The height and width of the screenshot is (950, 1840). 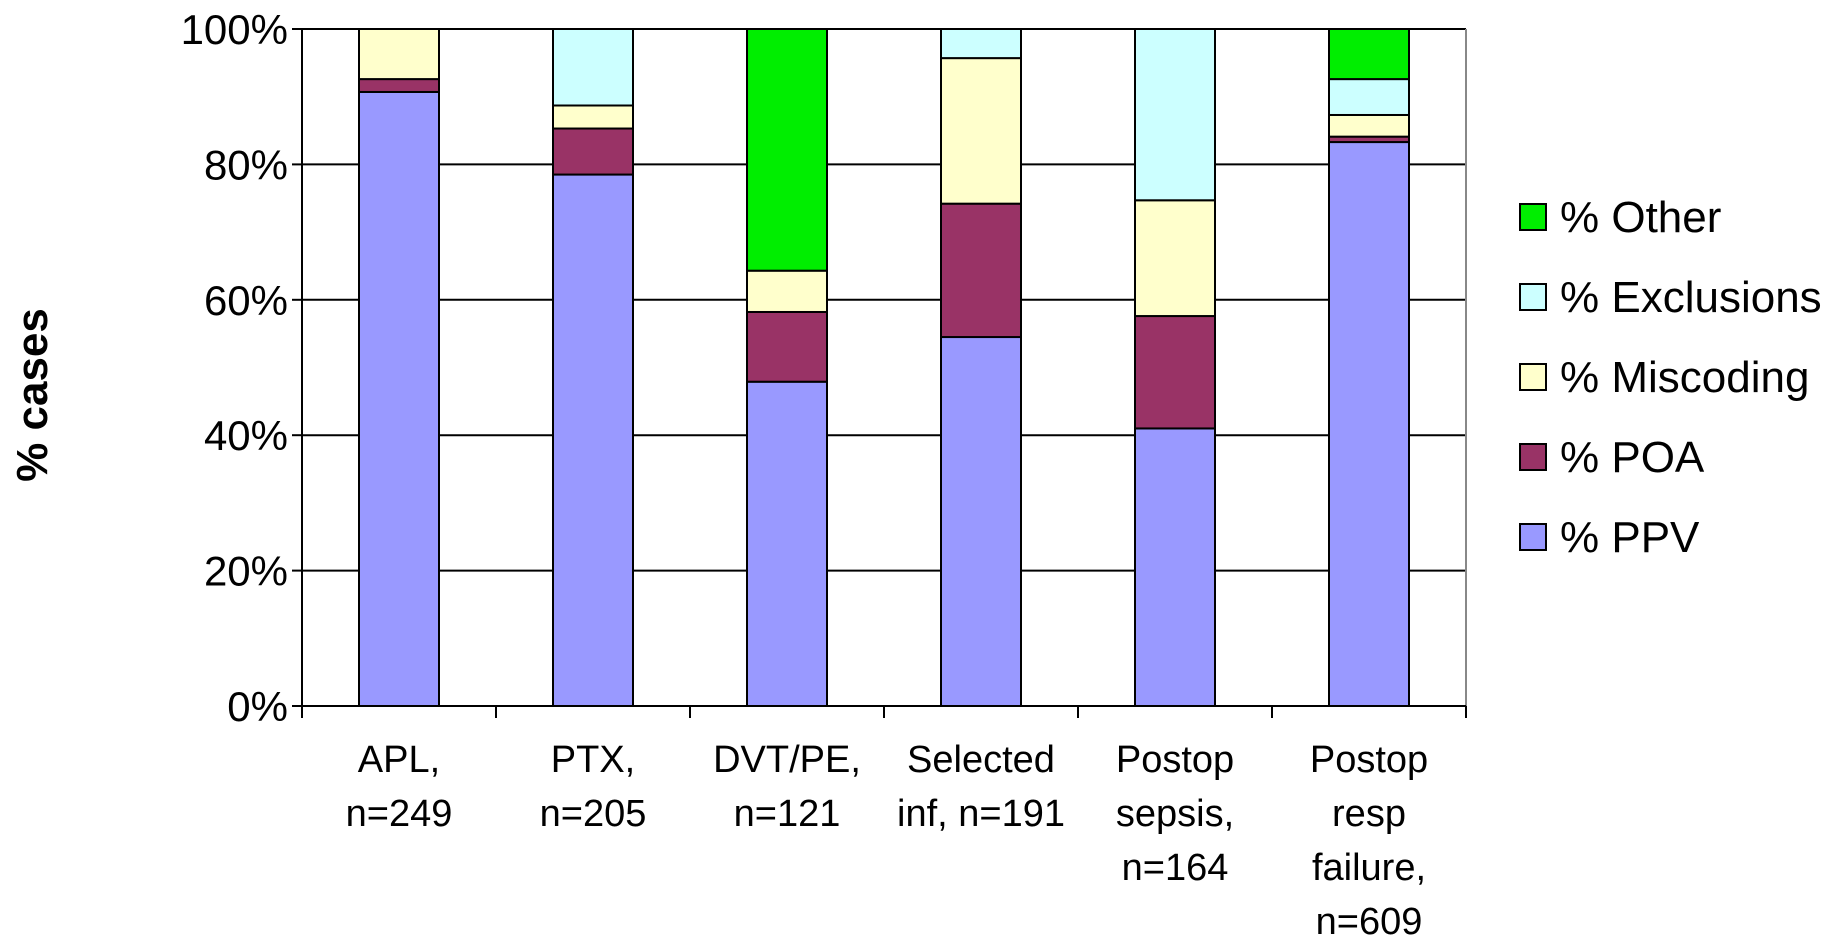 I want to click on x-category-label: Selected inf, n=191, so click(x=981, y=787).